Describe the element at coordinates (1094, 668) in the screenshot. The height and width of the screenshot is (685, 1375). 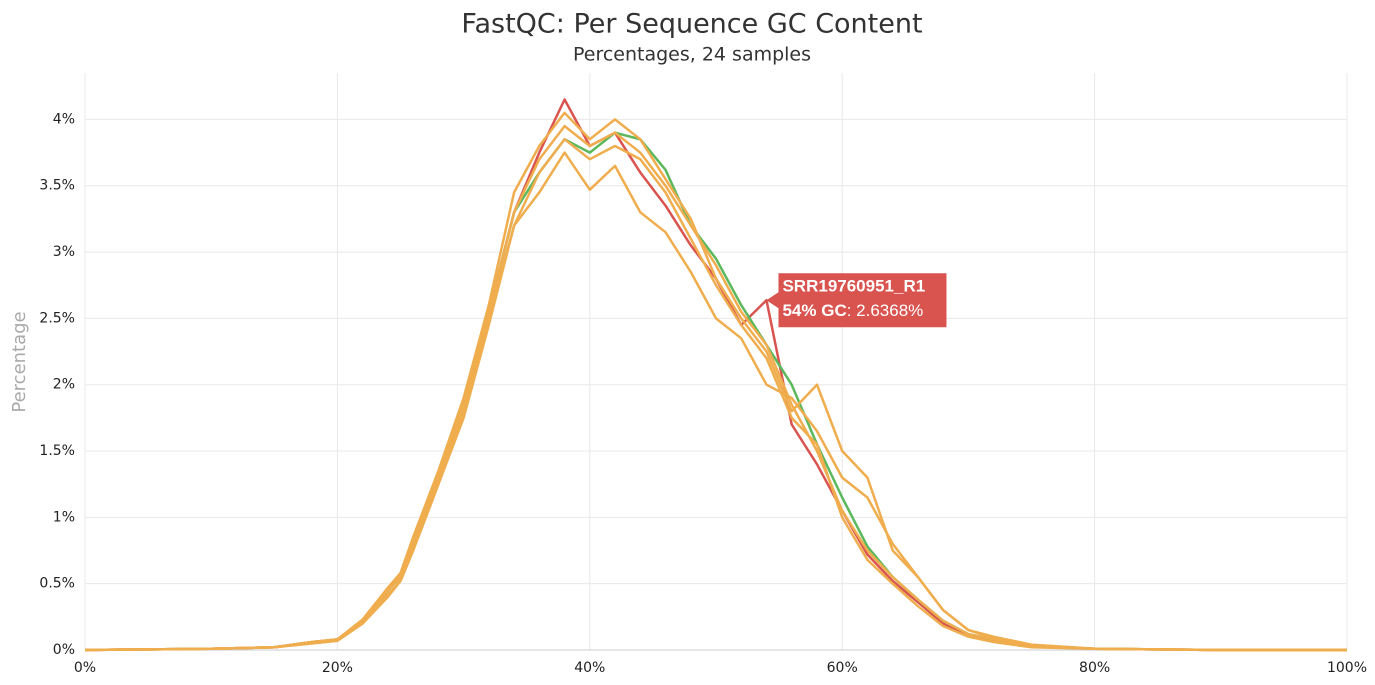
I see `x-tick-label: 80%` at that location.